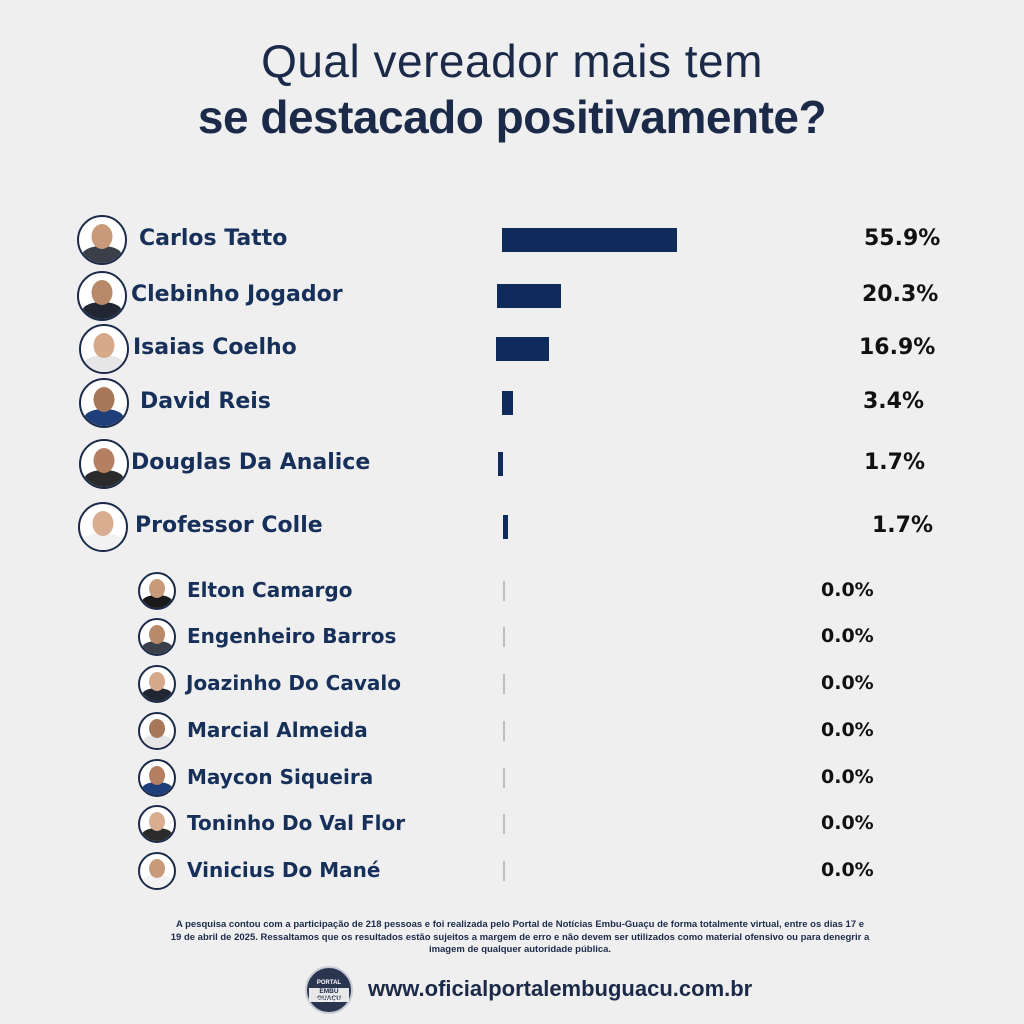 Image resolution: width=1024 pixels, height=1024 pixels. I want to click on website-link: www.oficialportalembuguacu.com.br, so click(560, 988).